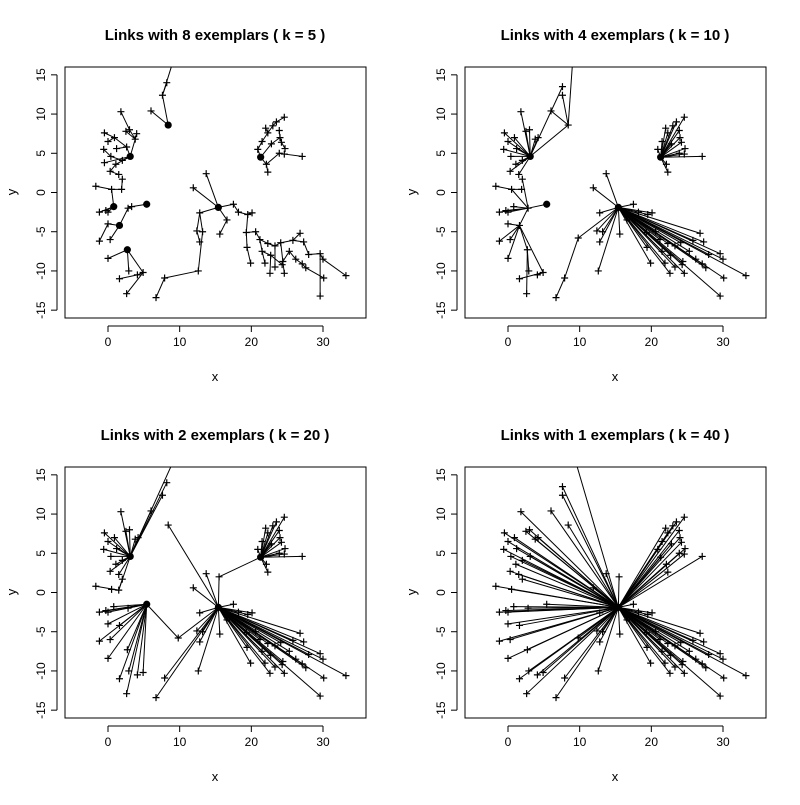  Describe the element at coordinates (508, 342) in the screenshot. I see `x-tick-label: 0` at that location.